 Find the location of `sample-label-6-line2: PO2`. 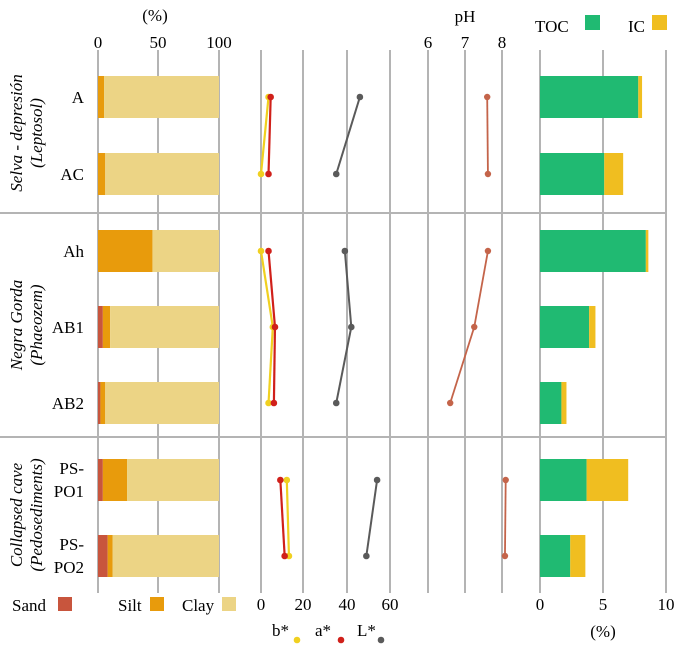

sample-label-6-line2: PO2 is located at coordinates (69, 567).